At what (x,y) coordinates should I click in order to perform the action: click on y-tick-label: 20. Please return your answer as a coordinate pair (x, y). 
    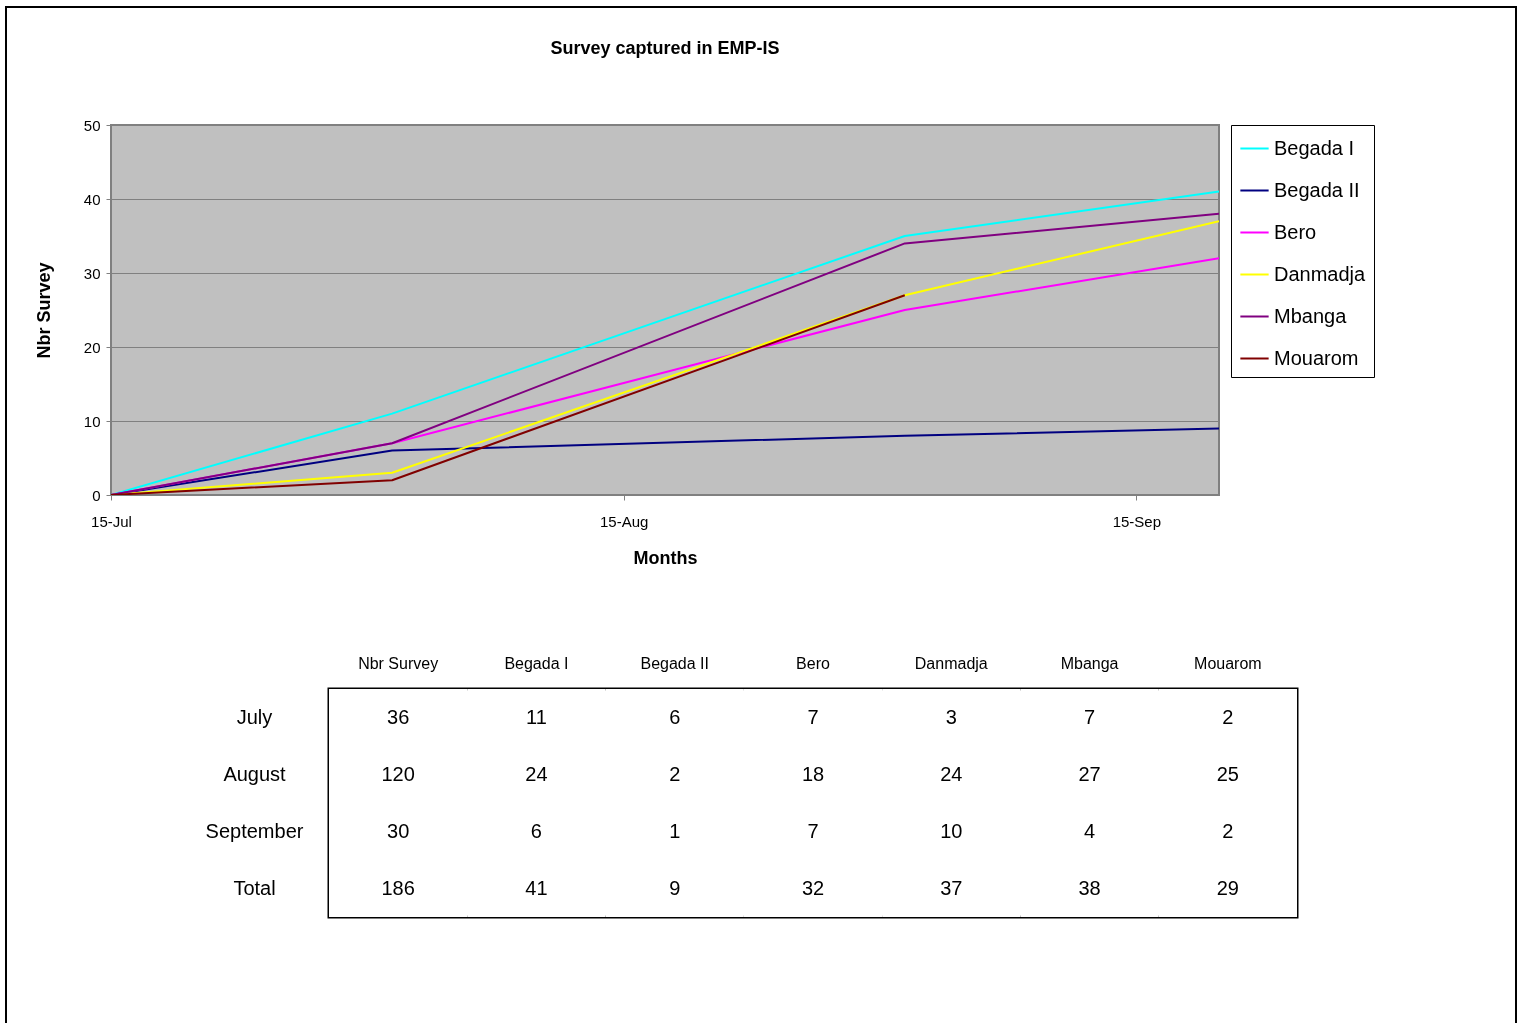
    Looking at the image, I should click on (92, 347).